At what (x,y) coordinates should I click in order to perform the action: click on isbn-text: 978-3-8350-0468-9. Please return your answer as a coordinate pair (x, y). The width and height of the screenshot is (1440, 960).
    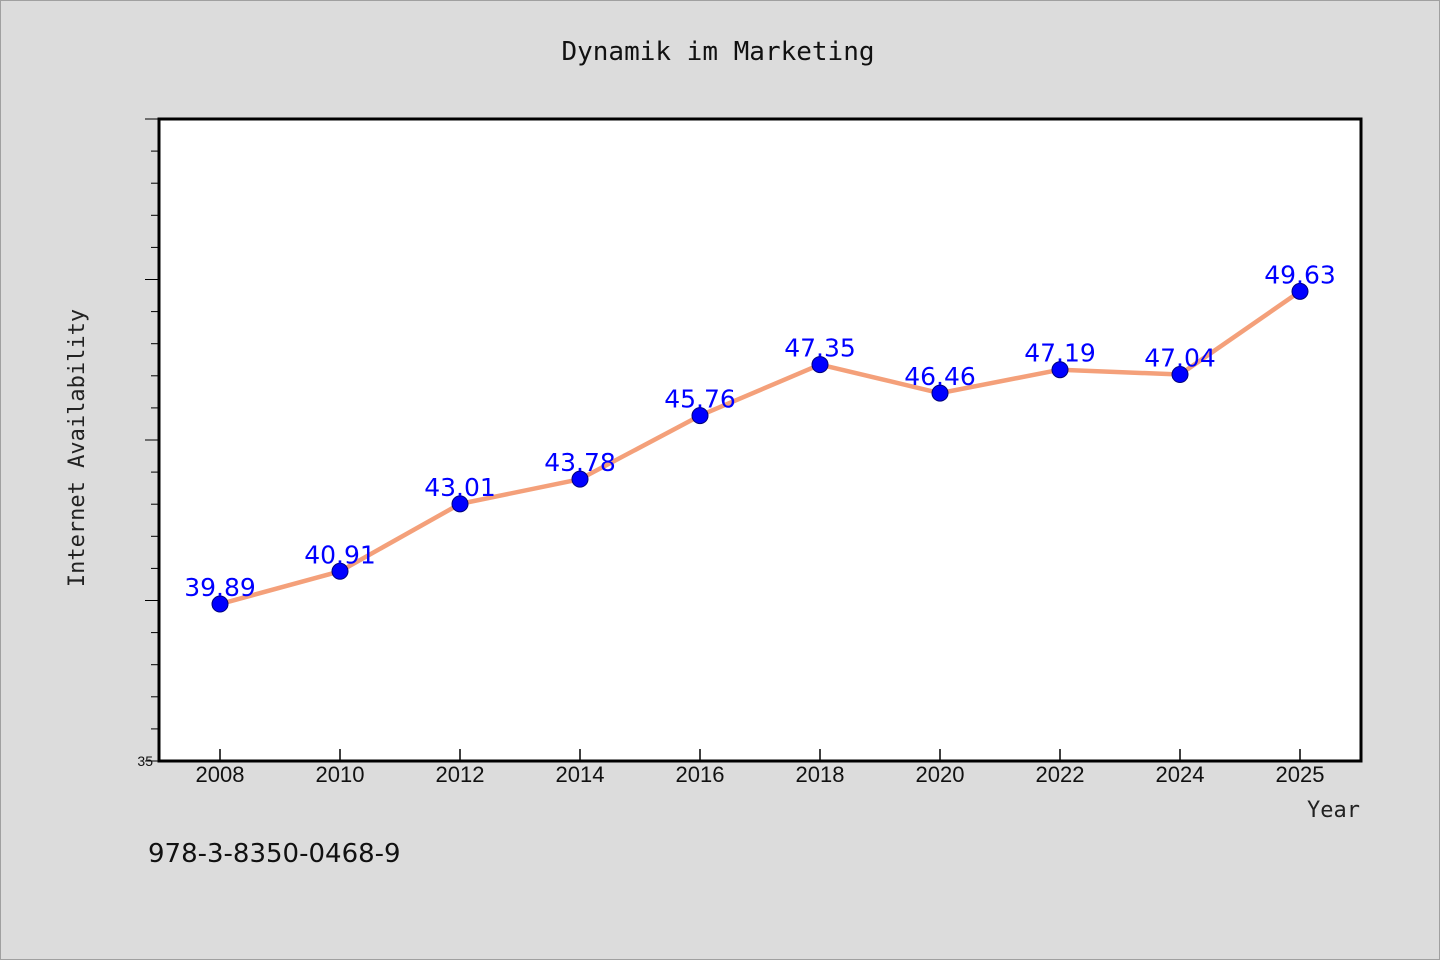
    Looking at the image, I should click on (274, 854).